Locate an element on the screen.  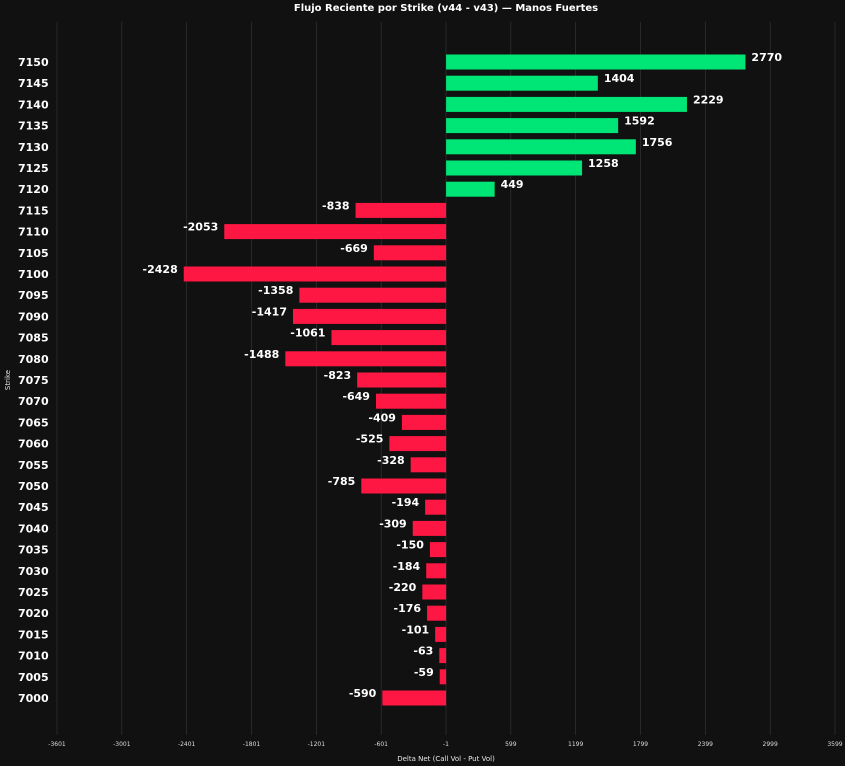
y-tick-label: 7070 is located at coordinates (33, 401).